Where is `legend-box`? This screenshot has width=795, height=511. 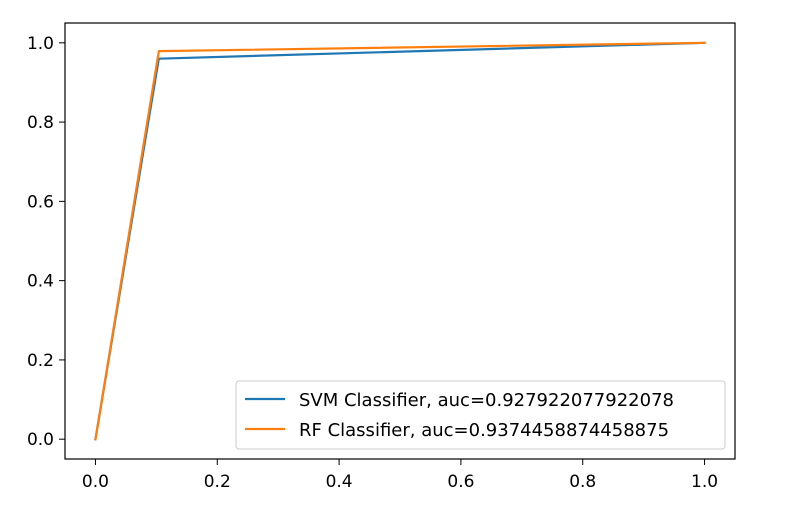
legend-box is located at coordinates (480, 415).